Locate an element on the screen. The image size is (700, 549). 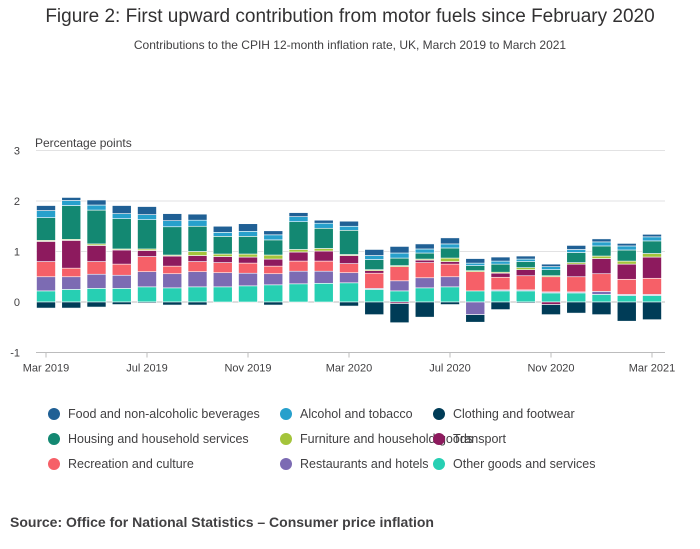
legend-item: Alcohol and tobacco is located at coordinates (346, 414).